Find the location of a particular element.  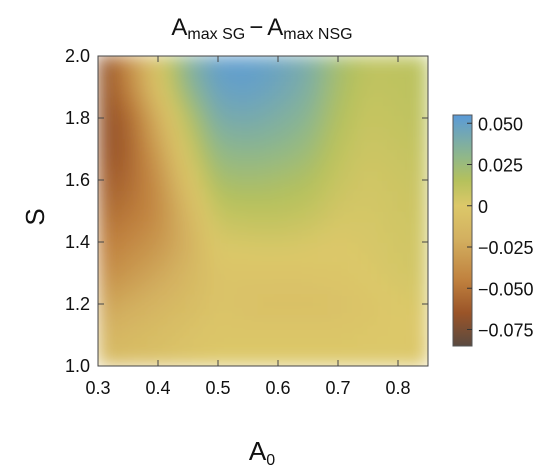

x-label-sub: 0 is located at coordinates (270, 460).